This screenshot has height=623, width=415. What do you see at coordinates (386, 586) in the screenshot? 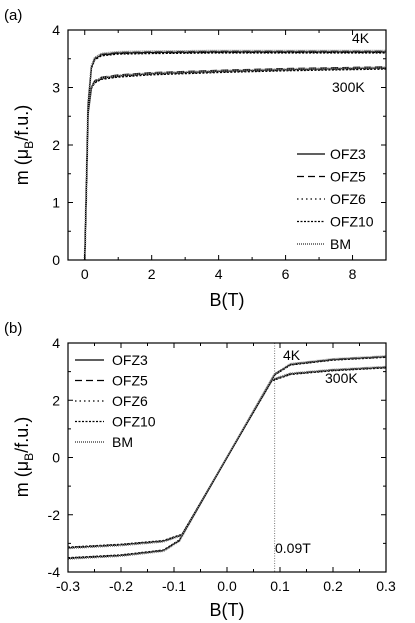
I see `x-tick-label: 0.3` at bounding box center [386, 586].